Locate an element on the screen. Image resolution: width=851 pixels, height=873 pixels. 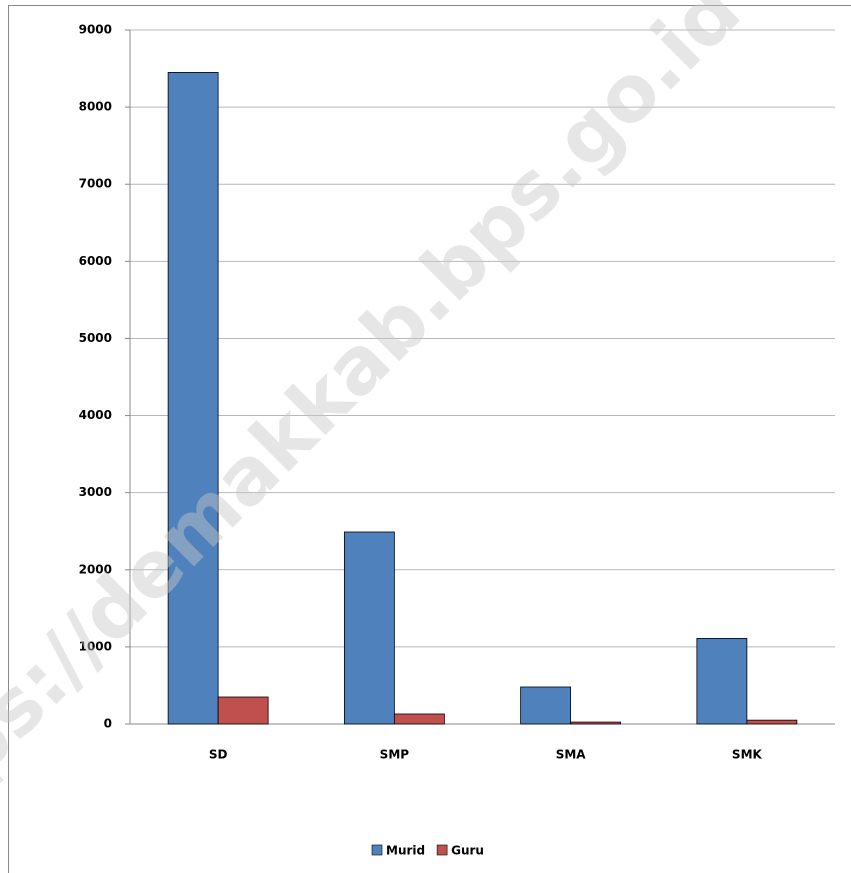
x-tick-label: SD is located at coordinates (218, 755).